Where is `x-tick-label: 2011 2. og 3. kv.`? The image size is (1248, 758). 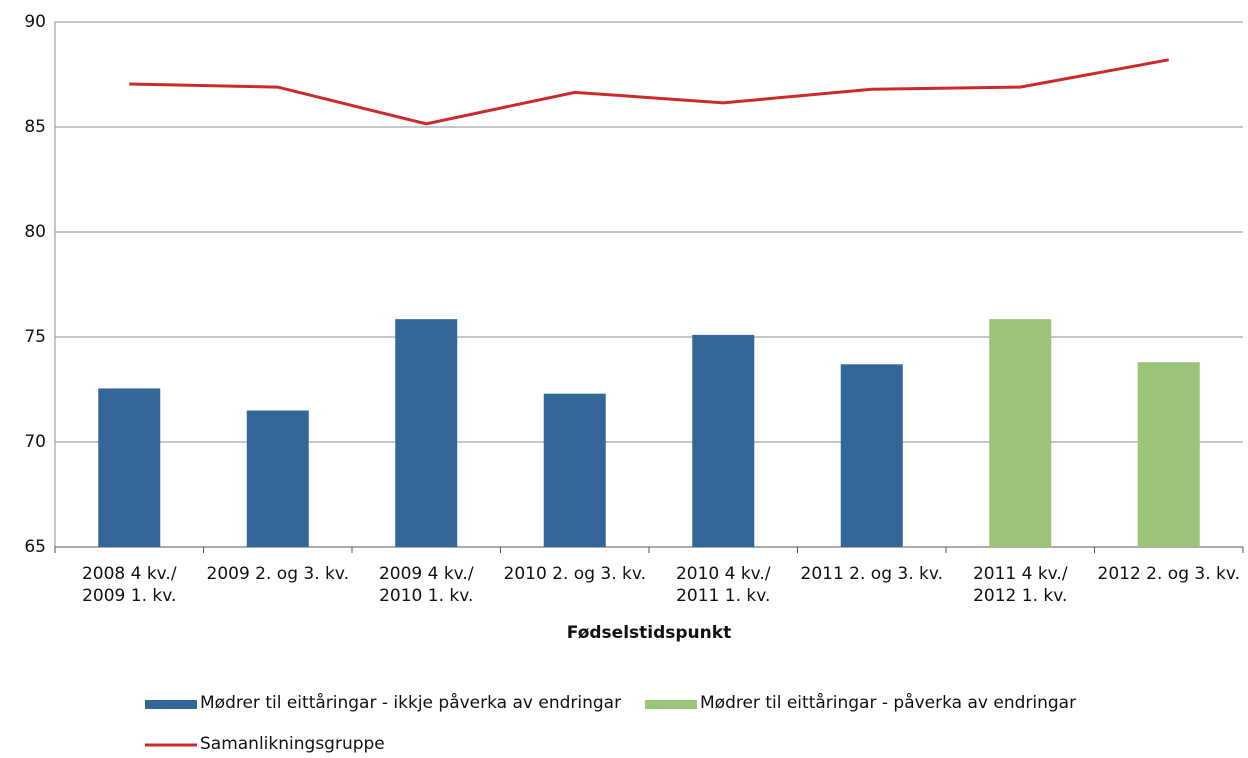 x-tick-label: 2011 2. og 3. kv. is located at coordinates (872, 574).